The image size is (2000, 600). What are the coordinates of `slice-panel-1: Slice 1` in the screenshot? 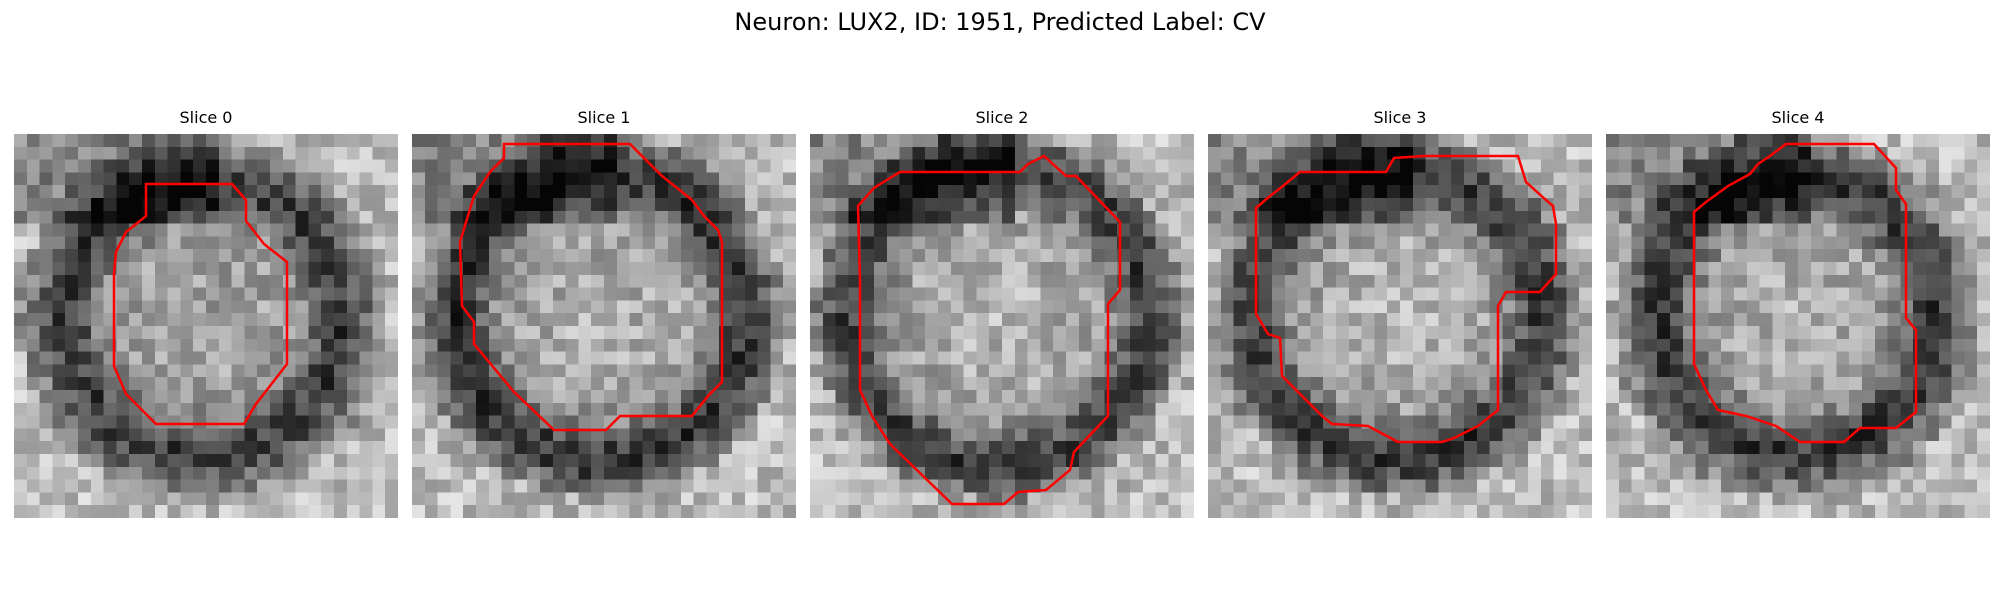 It's located at (604, 313).